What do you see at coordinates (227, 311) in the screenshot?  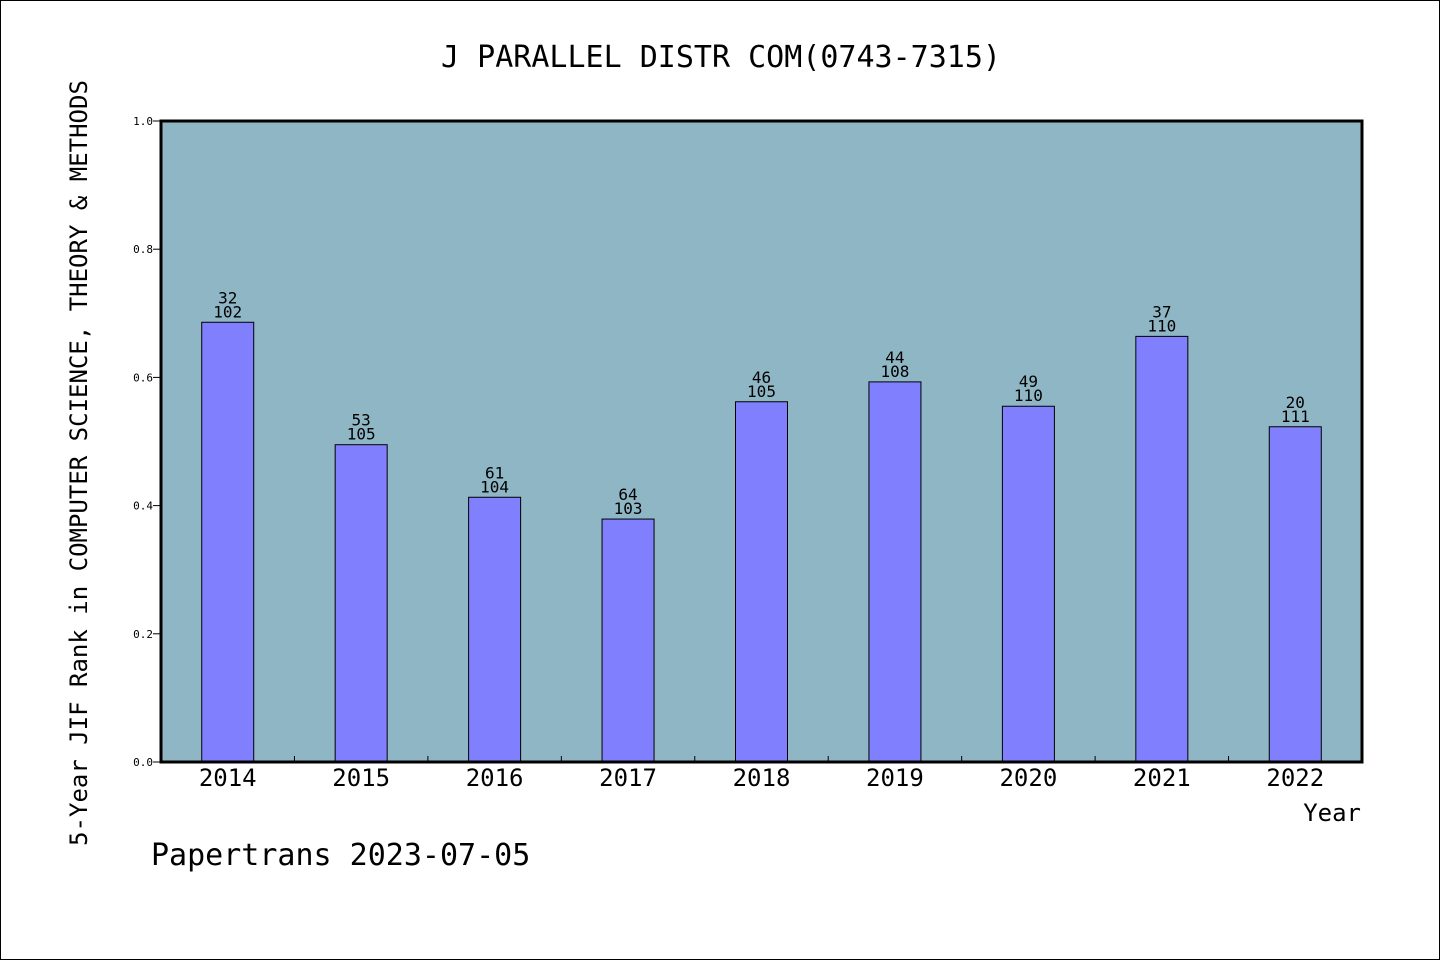 I see `bar-total-label: 102` at bounding box center [227, 311].